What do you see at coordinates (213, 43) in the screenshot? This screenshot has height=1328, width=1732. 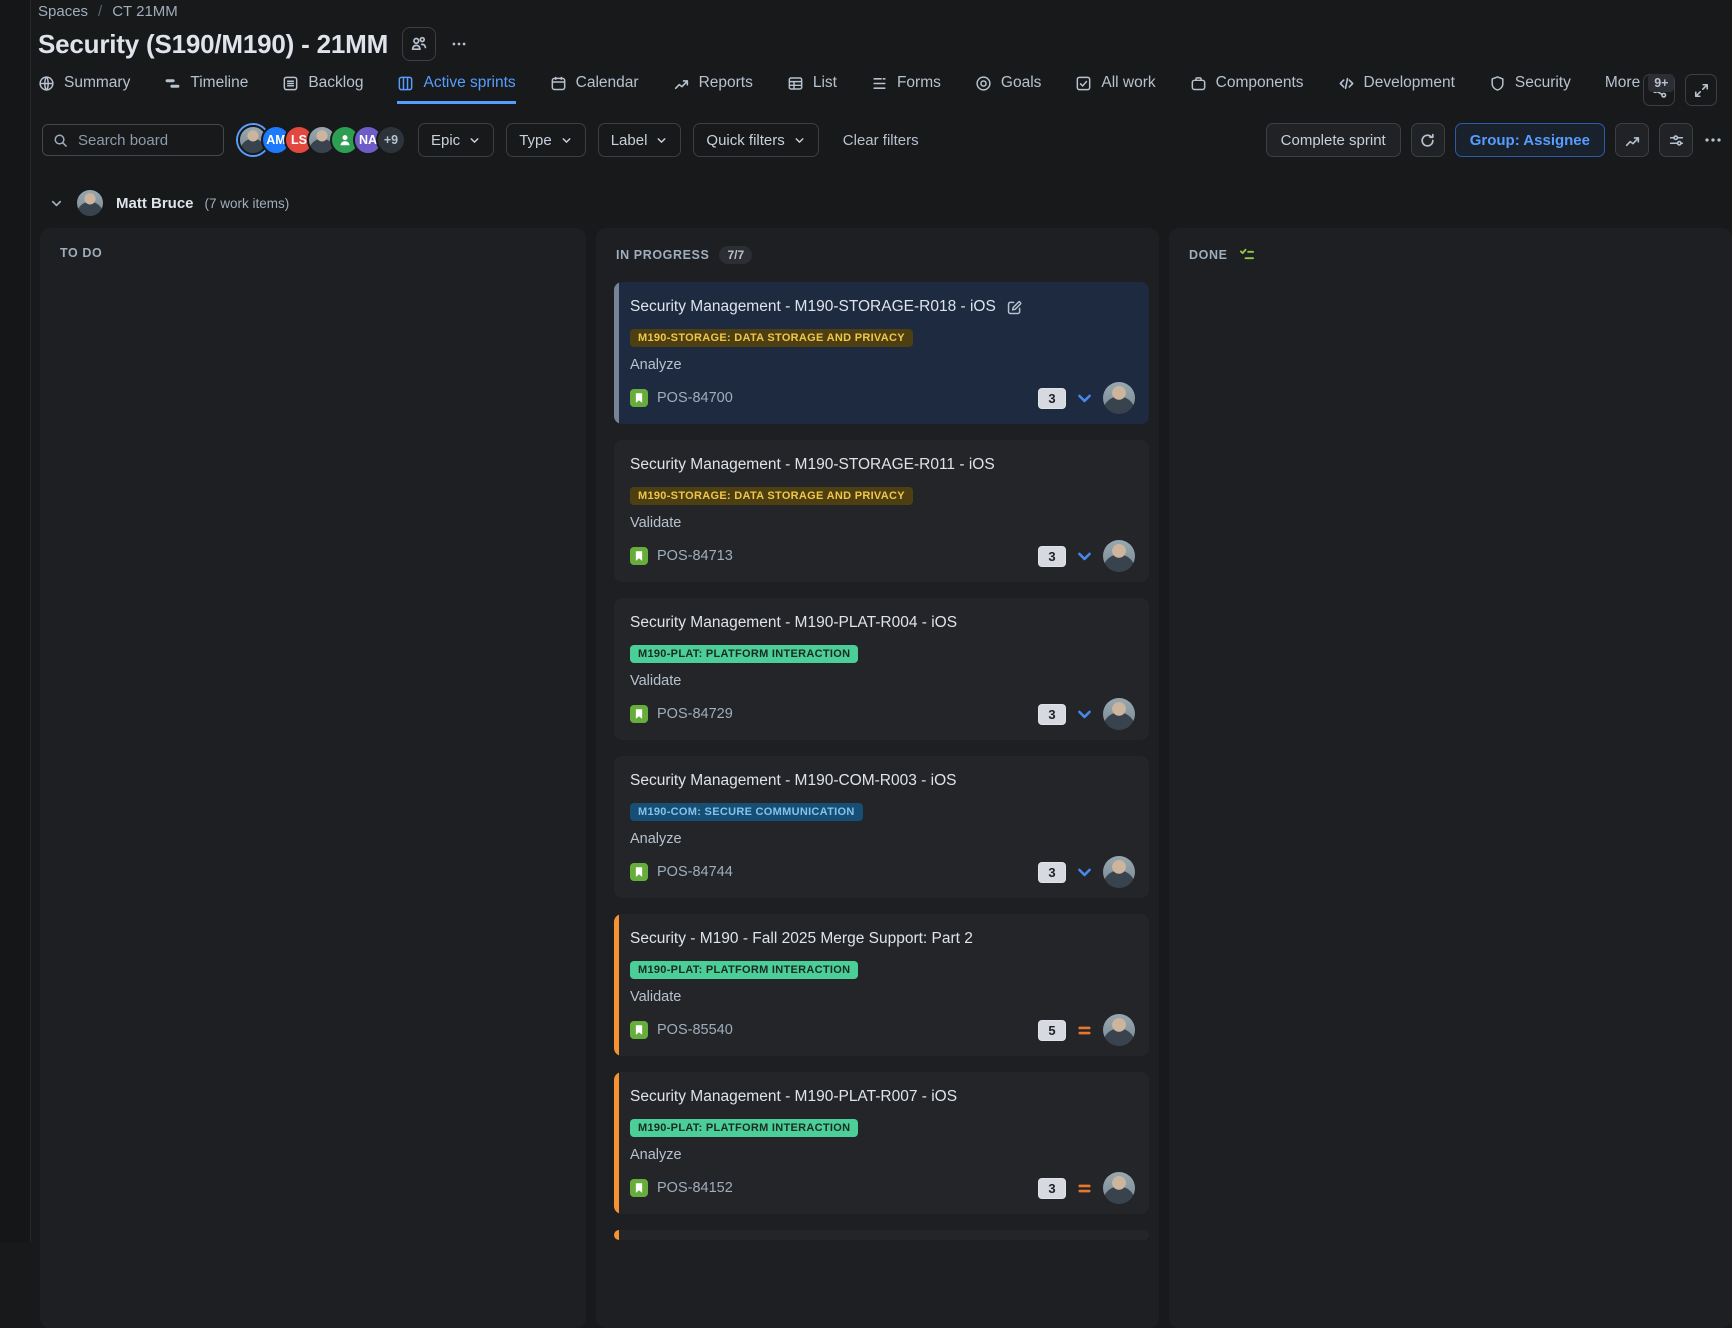 I see `page-title: Security (S190/M190) - 21MM` at bounding box center [213, 43].